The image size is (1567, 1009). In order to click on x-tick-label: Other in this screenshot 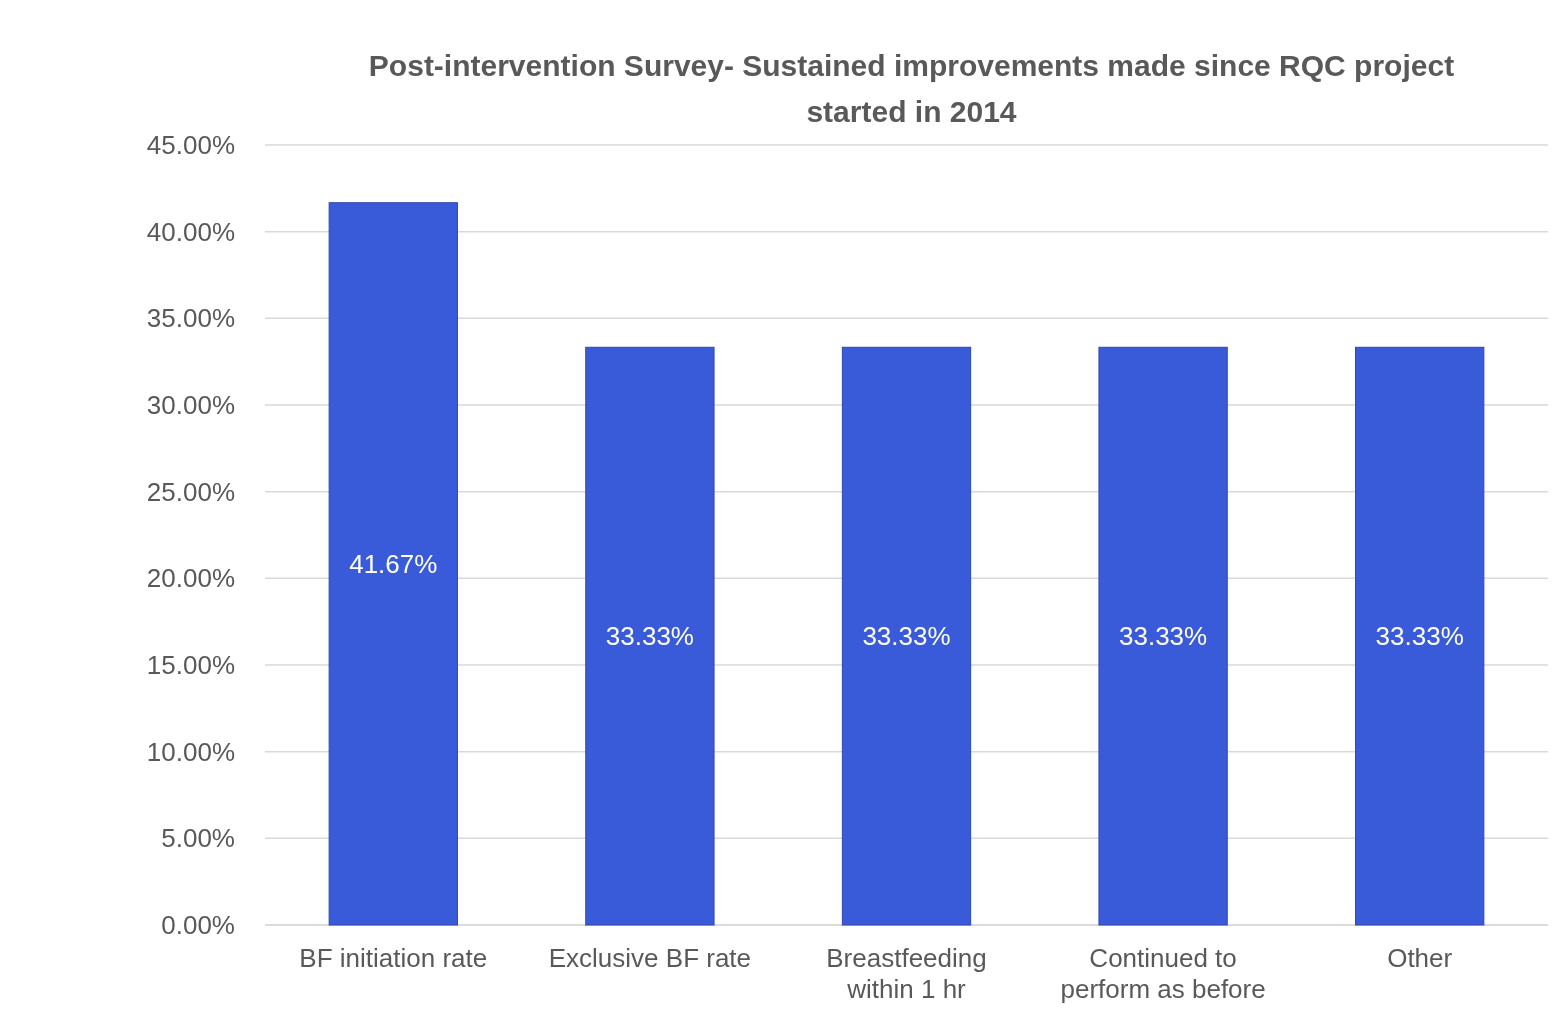, I will do `click(1420, 958)`.